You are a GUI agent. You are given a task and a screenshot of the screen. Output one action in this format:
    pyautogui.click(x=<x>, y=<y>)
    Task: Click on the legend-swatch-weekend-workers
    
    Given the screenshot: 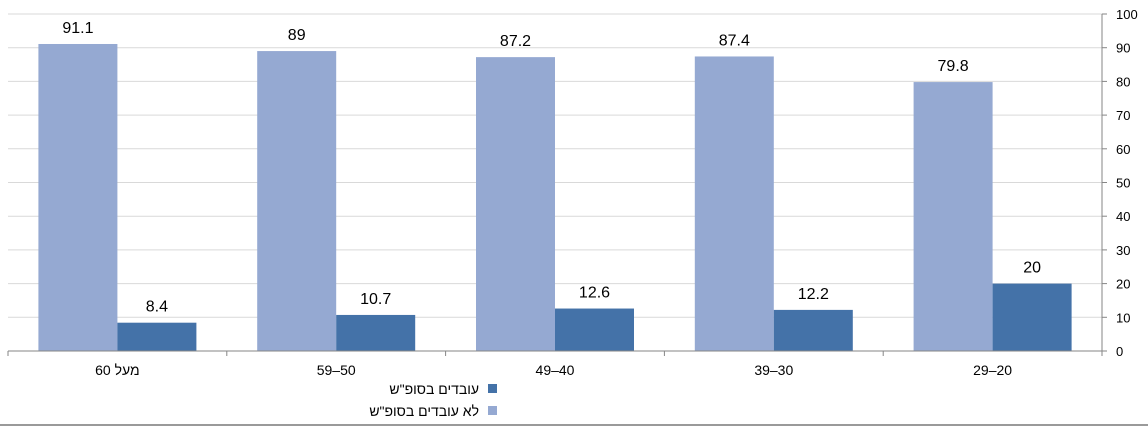 What is the action you would take?
    pyautogui.click(x=492, y=388)
    